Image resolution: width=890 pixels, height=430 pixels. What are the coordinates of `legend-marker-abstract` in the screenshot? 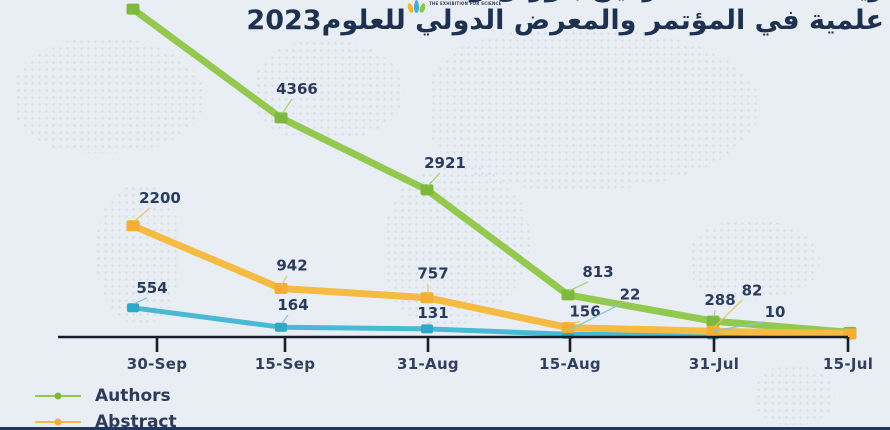 It's located at (58, 422).